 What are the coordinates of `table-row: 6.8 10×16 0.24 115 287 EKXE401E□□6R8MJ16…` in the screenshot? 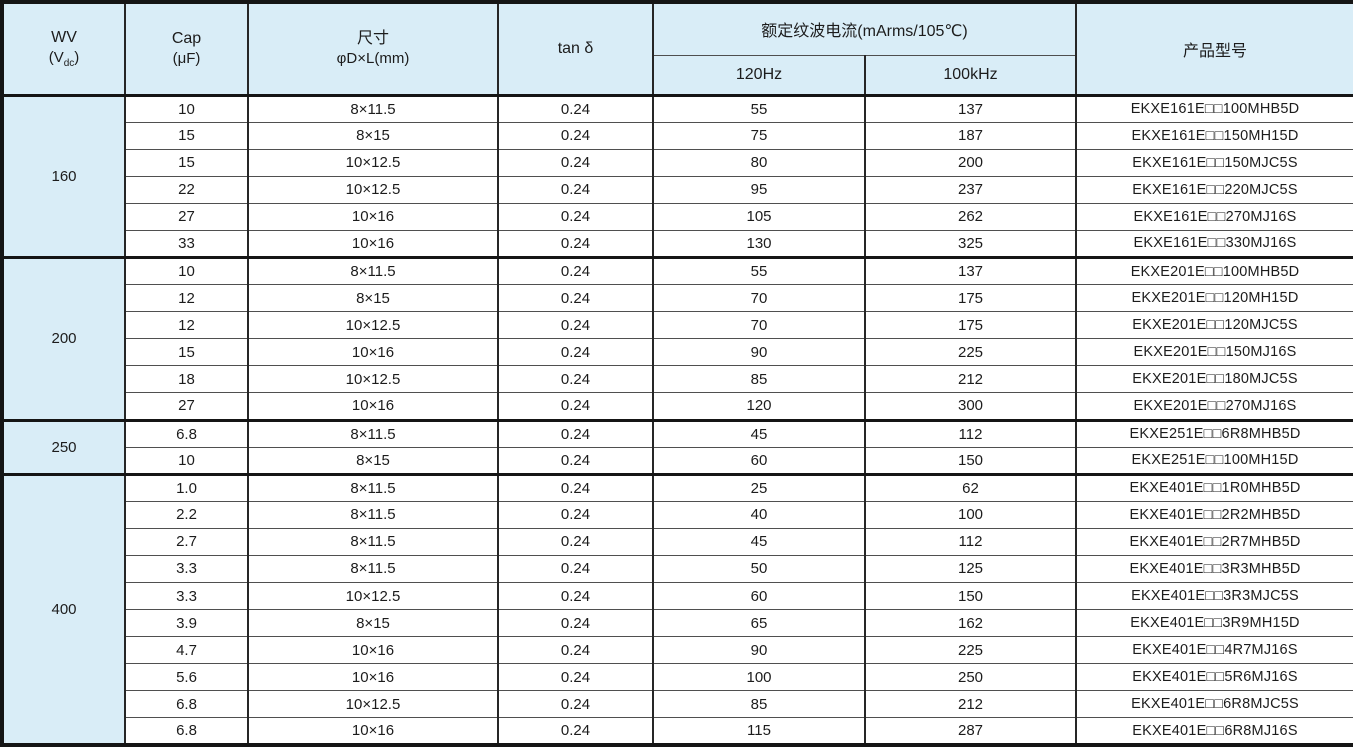 It's located at (677, 731).